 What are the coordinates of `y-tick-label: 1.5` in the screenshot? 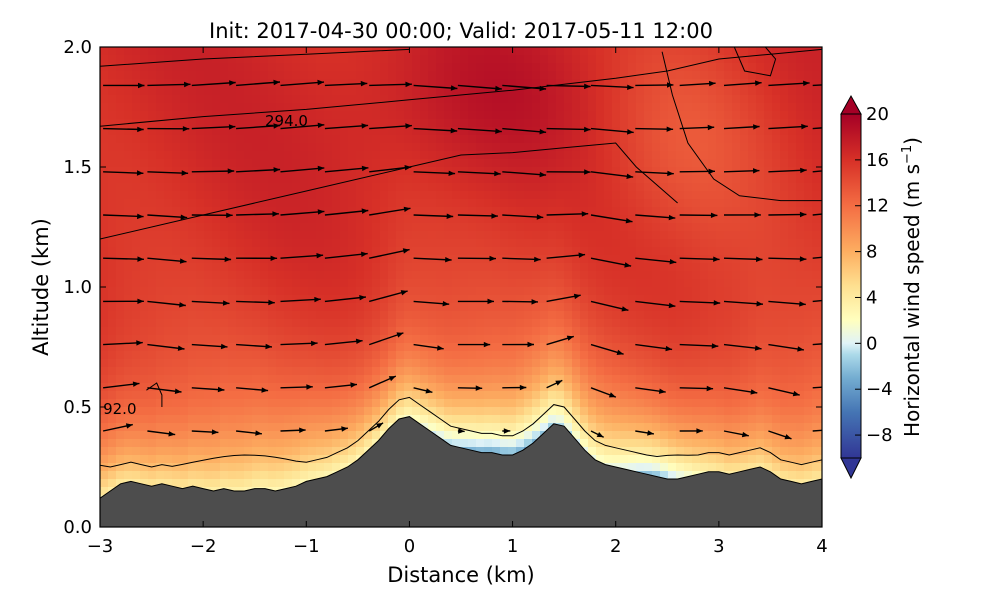 It's located at (77, 167).